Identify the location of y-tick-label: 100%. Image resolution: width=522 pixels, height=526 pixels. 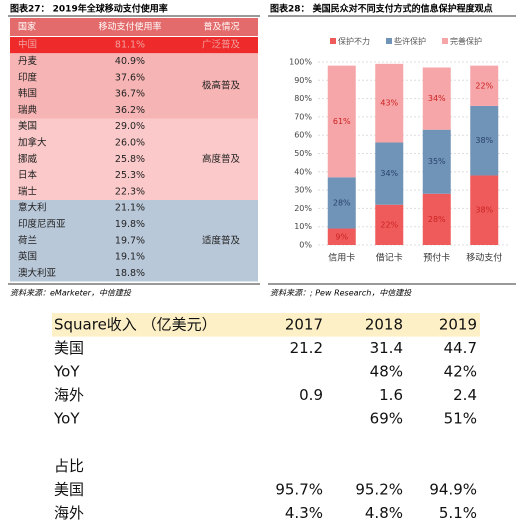
(300, 62).